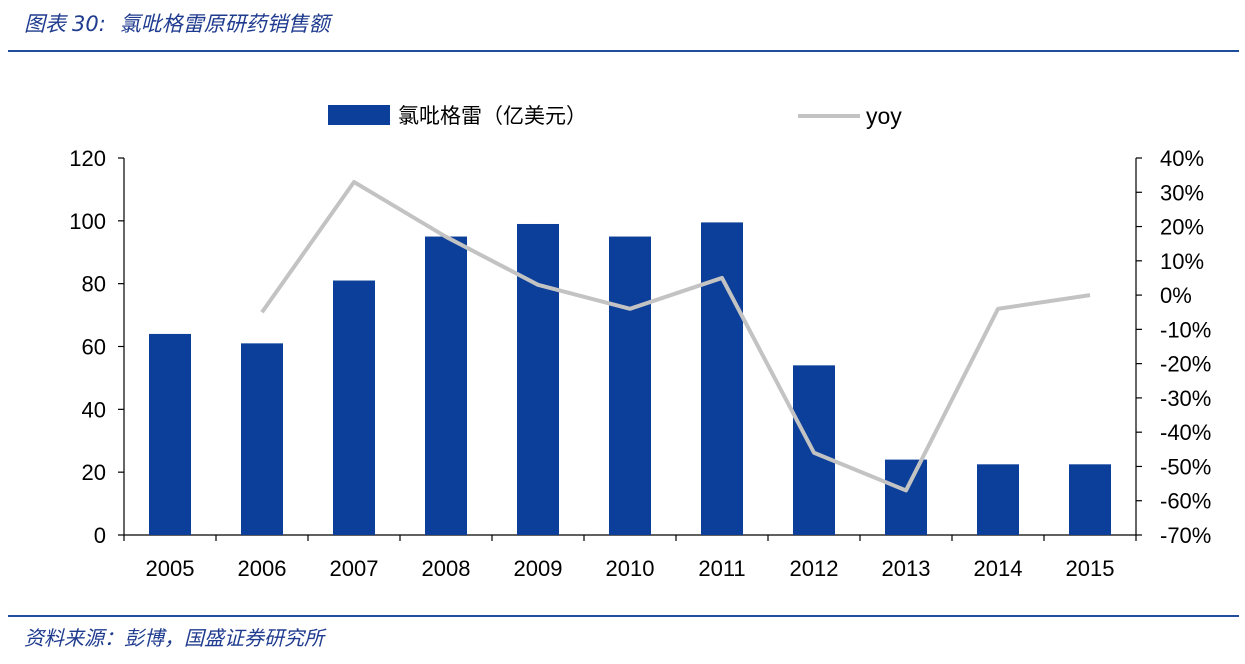  What do you see at coordinates (174, 638) in the screenshot?
I see `source-note: 资料来源：彭博，国盛证券研究所` at bounding box center [174, 638].